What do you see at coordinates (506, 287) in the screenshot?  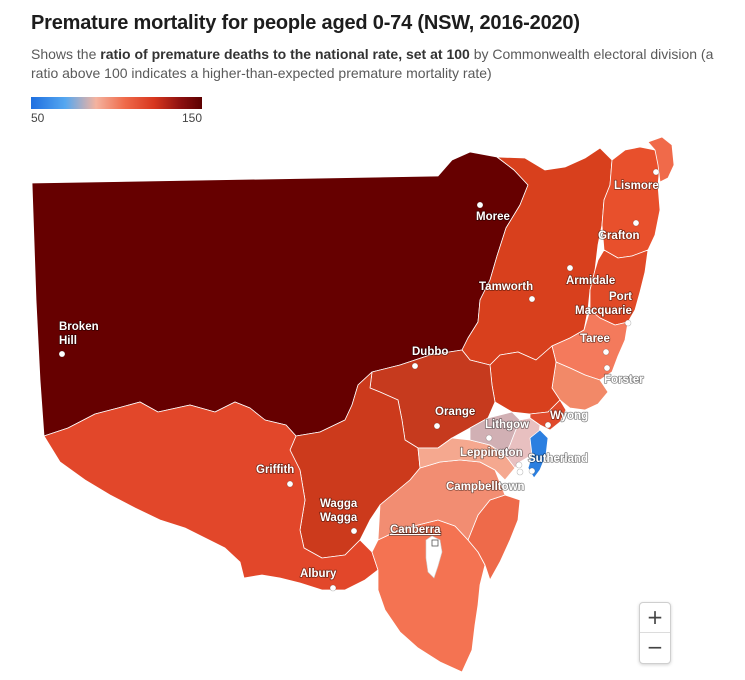 I see `town-label-tamworth: Tamworth` at bounding box center [506, 287].